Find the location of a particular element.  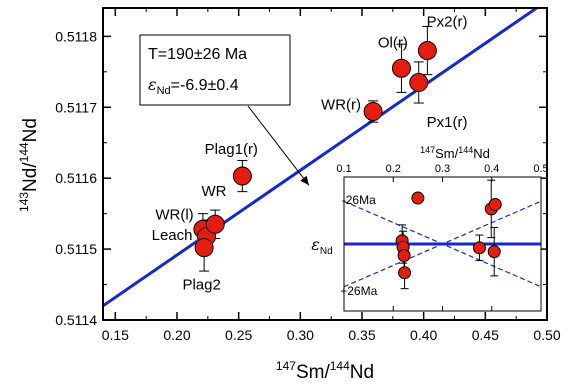

main-x-tick-label: 0.40 is located at coordinates (423, 335).